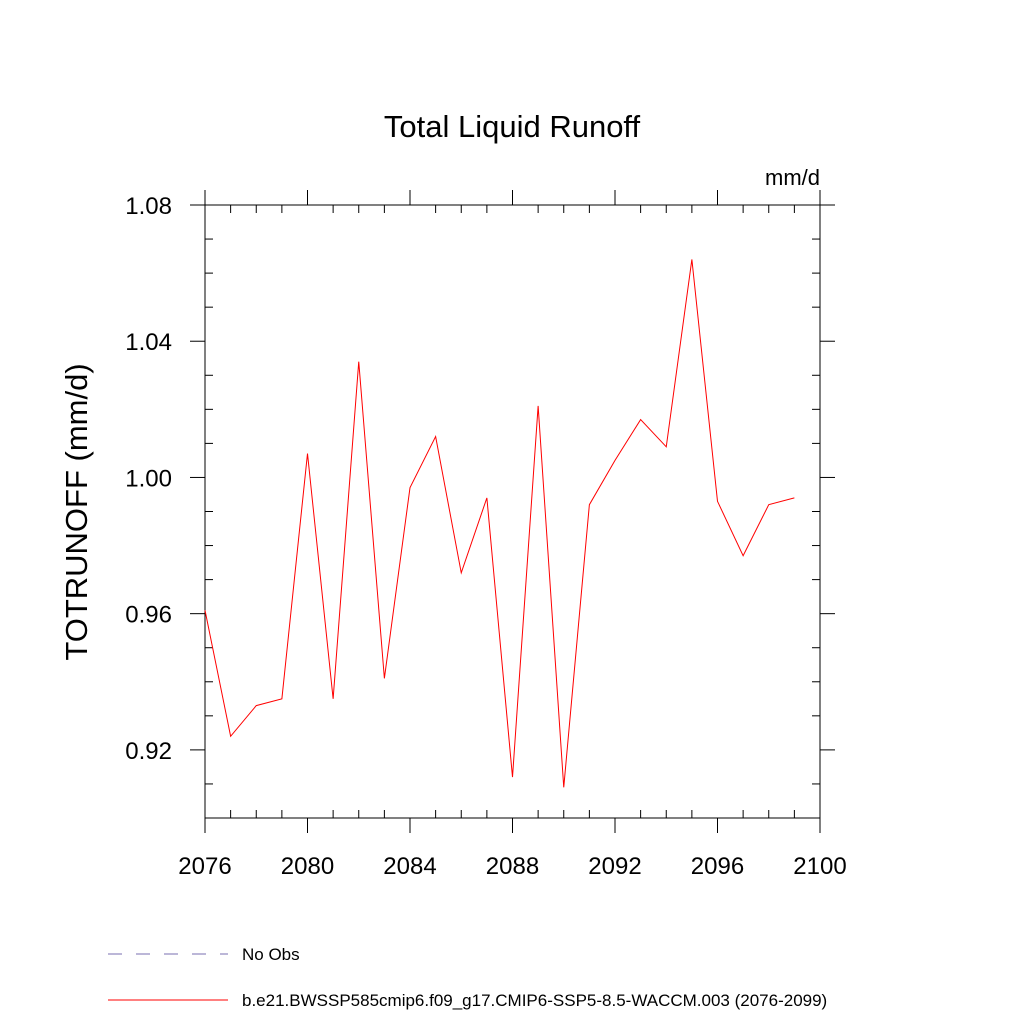 The image size is (1024, 1024). What do you see at coordinates (204, 866) in the screenshot?
I see `x-tick-label: 2076` at bounding box center [204, 866].